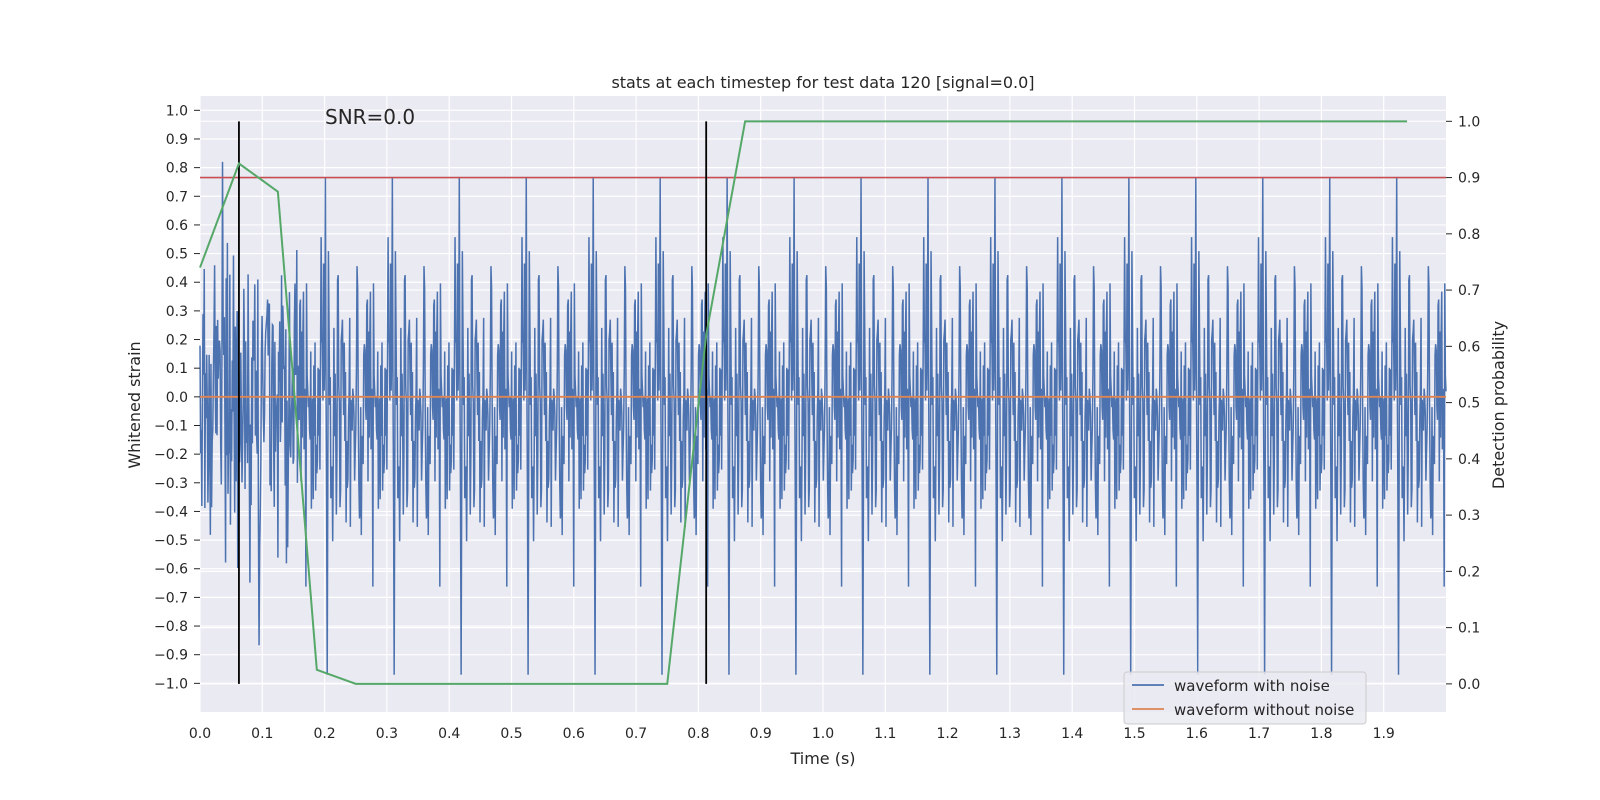 The width and height of the screenshot is (1600, 800). Describe the element at coordinates (387, 734) in the screenshot. I see `x-tick-label: 0.3` at that location.